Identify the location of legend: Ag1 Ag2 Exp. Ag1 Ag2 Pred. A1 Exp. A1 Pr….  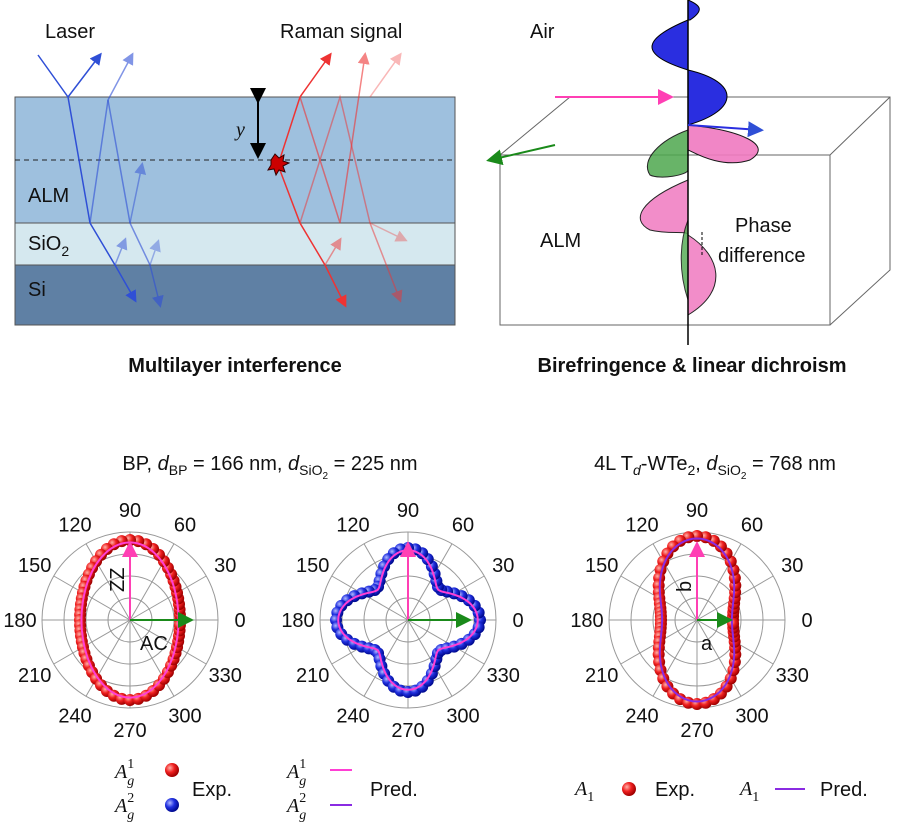
(490, 790).